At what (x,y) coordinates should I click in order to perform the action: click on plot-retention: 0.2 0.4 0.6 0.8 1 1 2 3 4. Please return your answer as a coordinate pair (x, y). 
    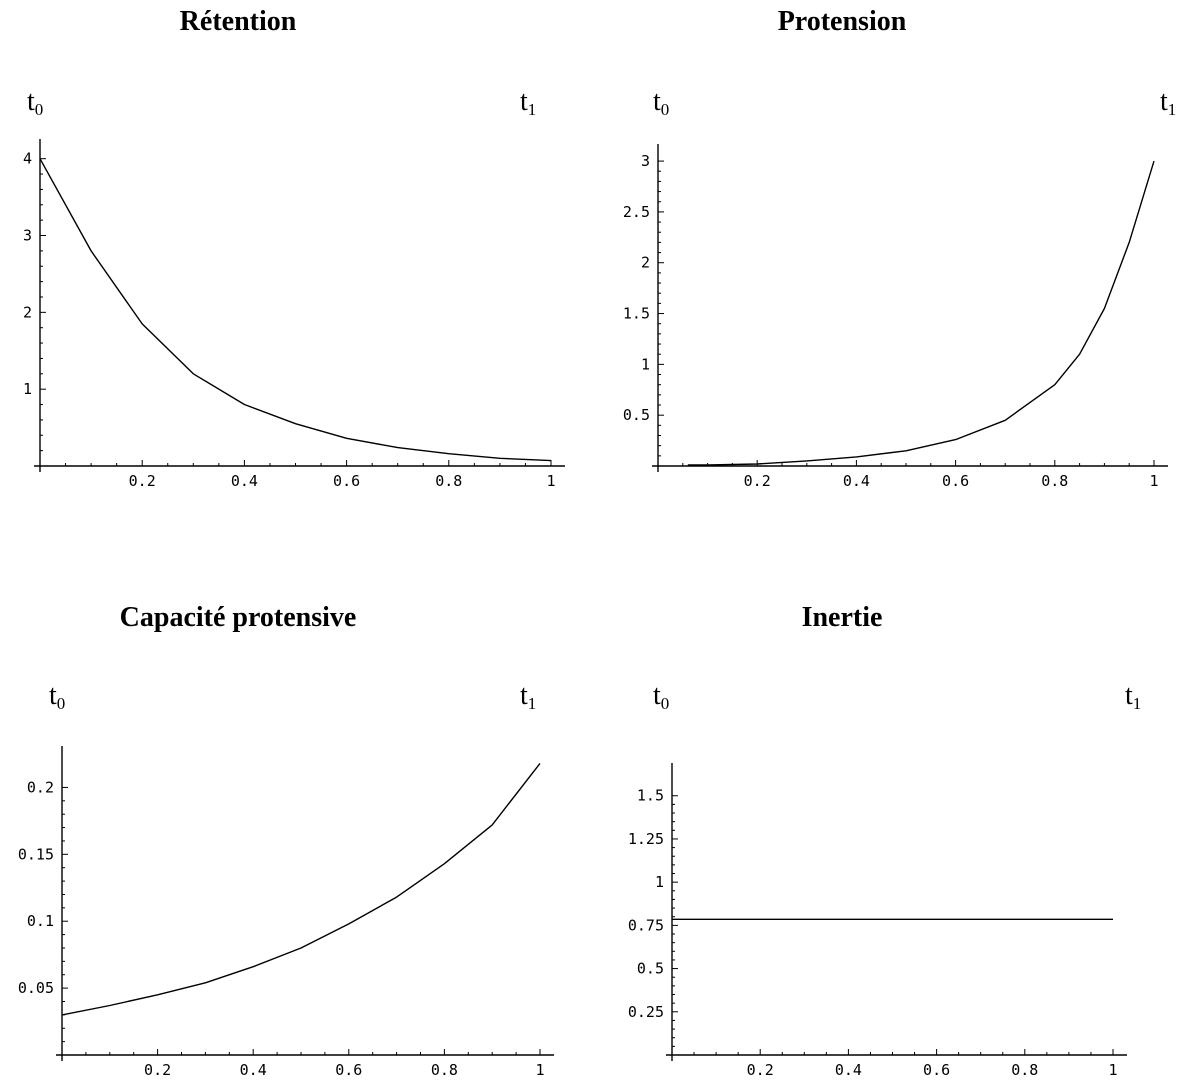
    Looking at the image, I should click on (294, 314).